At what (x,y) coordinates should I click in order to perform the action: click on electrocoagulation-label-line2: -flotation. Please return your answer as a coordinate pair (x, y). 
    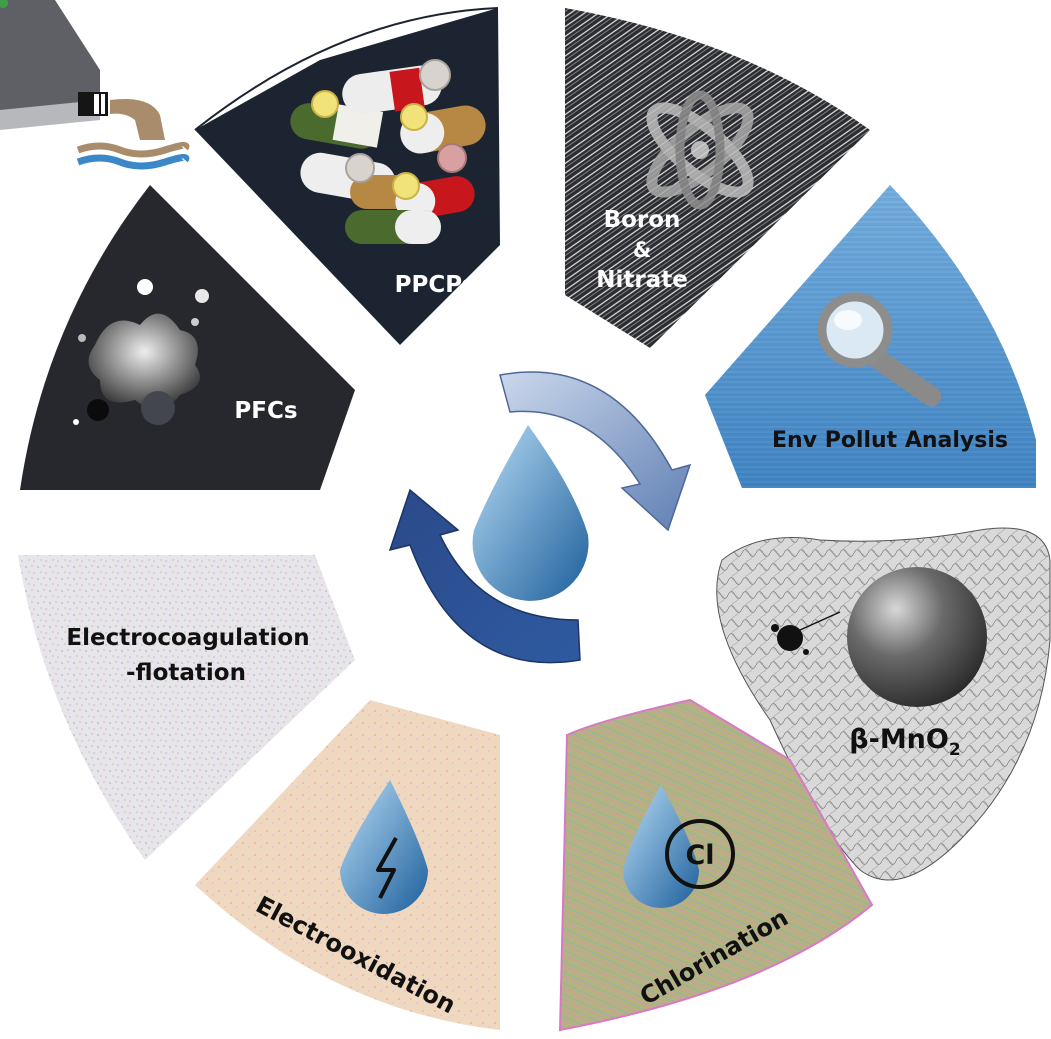
    Looking at the image, I should click on (186, 673).